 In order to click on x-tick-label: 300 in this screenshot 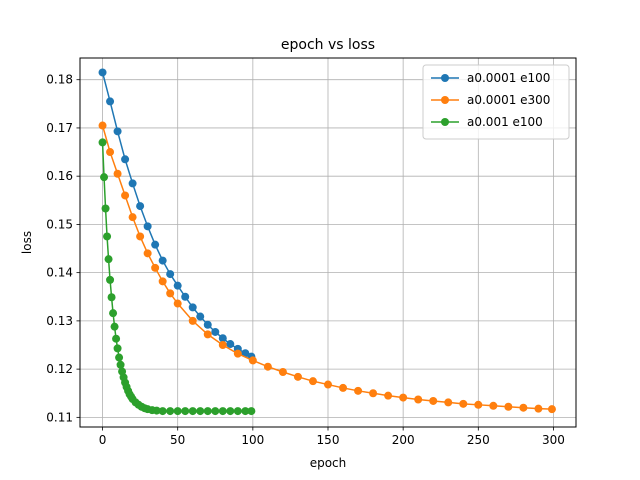, I will do `click(553, 440)`.